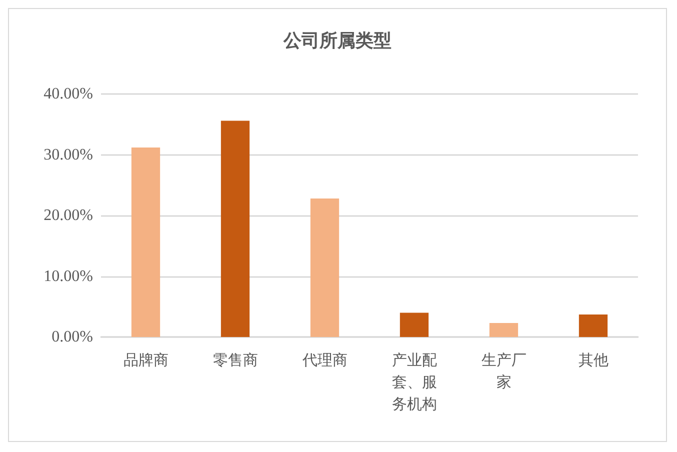  What do you see at coordinates (68, 215) in the screenshot?
I see `y-tick-label: 20.00%` at bounding box center [68, 215].